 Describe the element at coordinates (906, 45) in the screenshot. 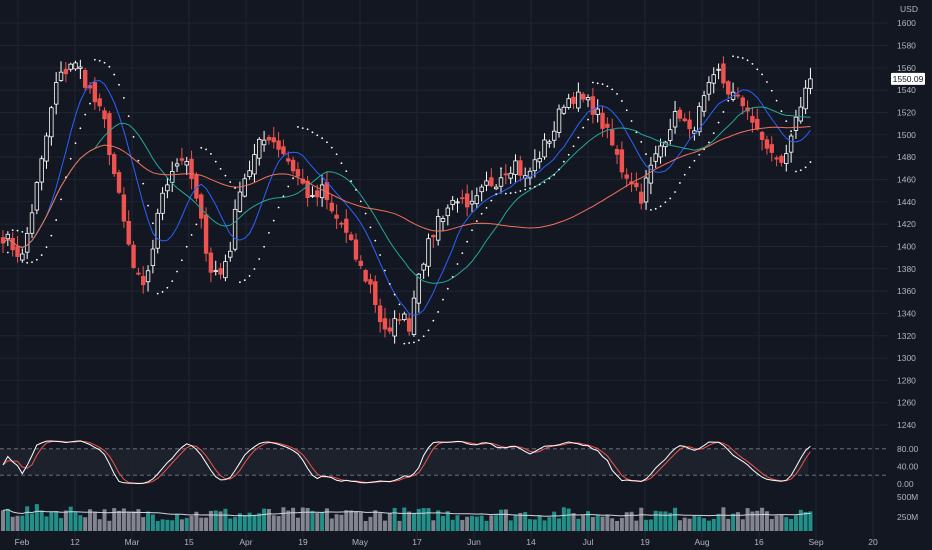

I see `price-tick-label: 1580` at that location.